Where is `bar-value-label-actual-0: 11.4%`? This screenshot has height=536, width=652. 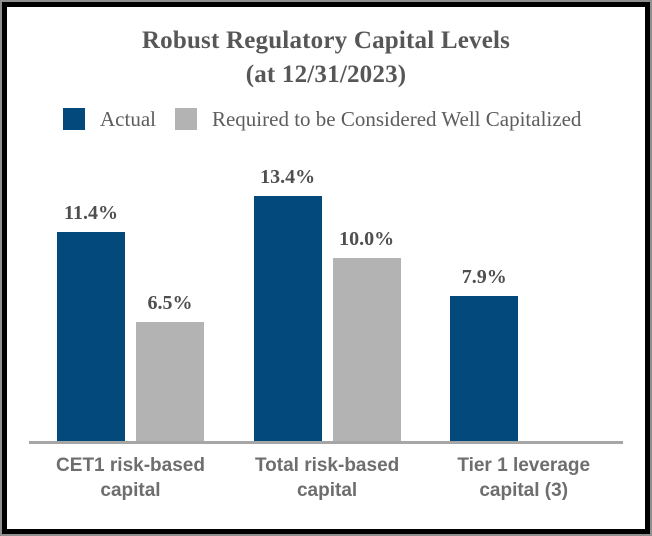 bar-value-label-actual-0: 11.4% is located at coordinates (91, 213).